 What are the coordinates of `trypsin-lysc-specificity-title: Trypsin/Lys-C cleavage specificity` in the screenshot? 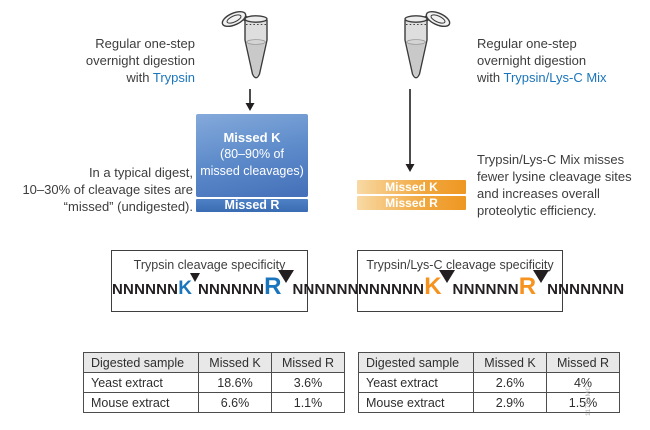 It's located at (460, 265).